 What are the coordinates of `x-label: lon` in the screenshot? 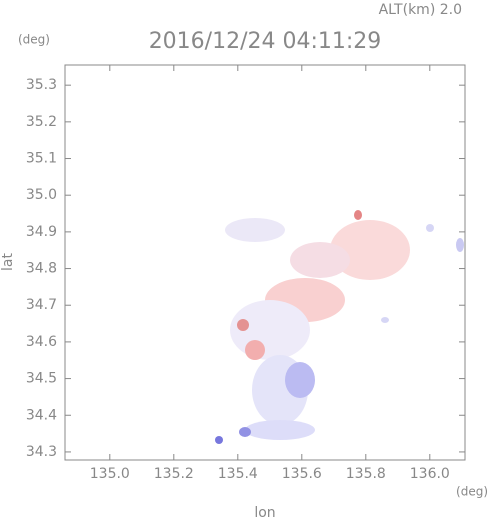 It's located at (264, 513).